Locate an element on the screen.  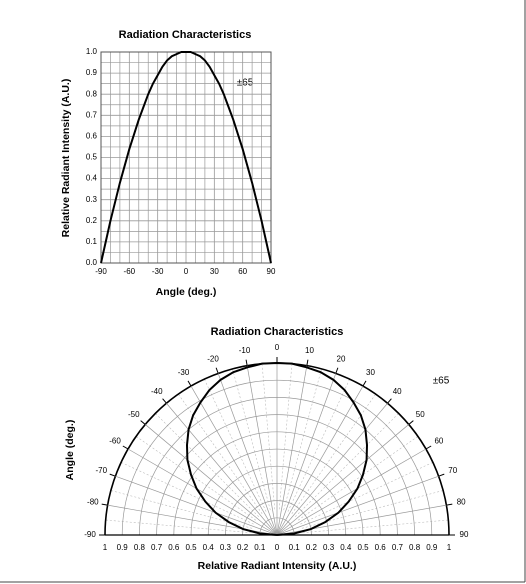
angle-tick-label: 40 is located at coordinates (397, 391).